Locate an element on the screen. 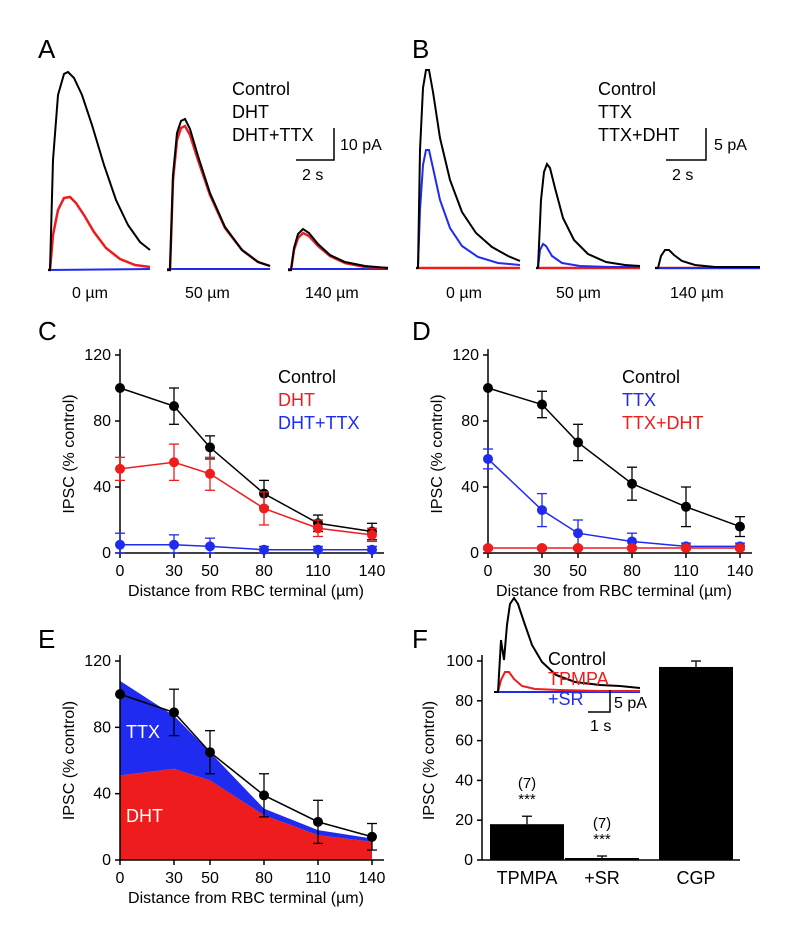 The height and width of the screenshot is (935, 800). scalebar-b-time: 2 s is located at coordinates (682, 175).